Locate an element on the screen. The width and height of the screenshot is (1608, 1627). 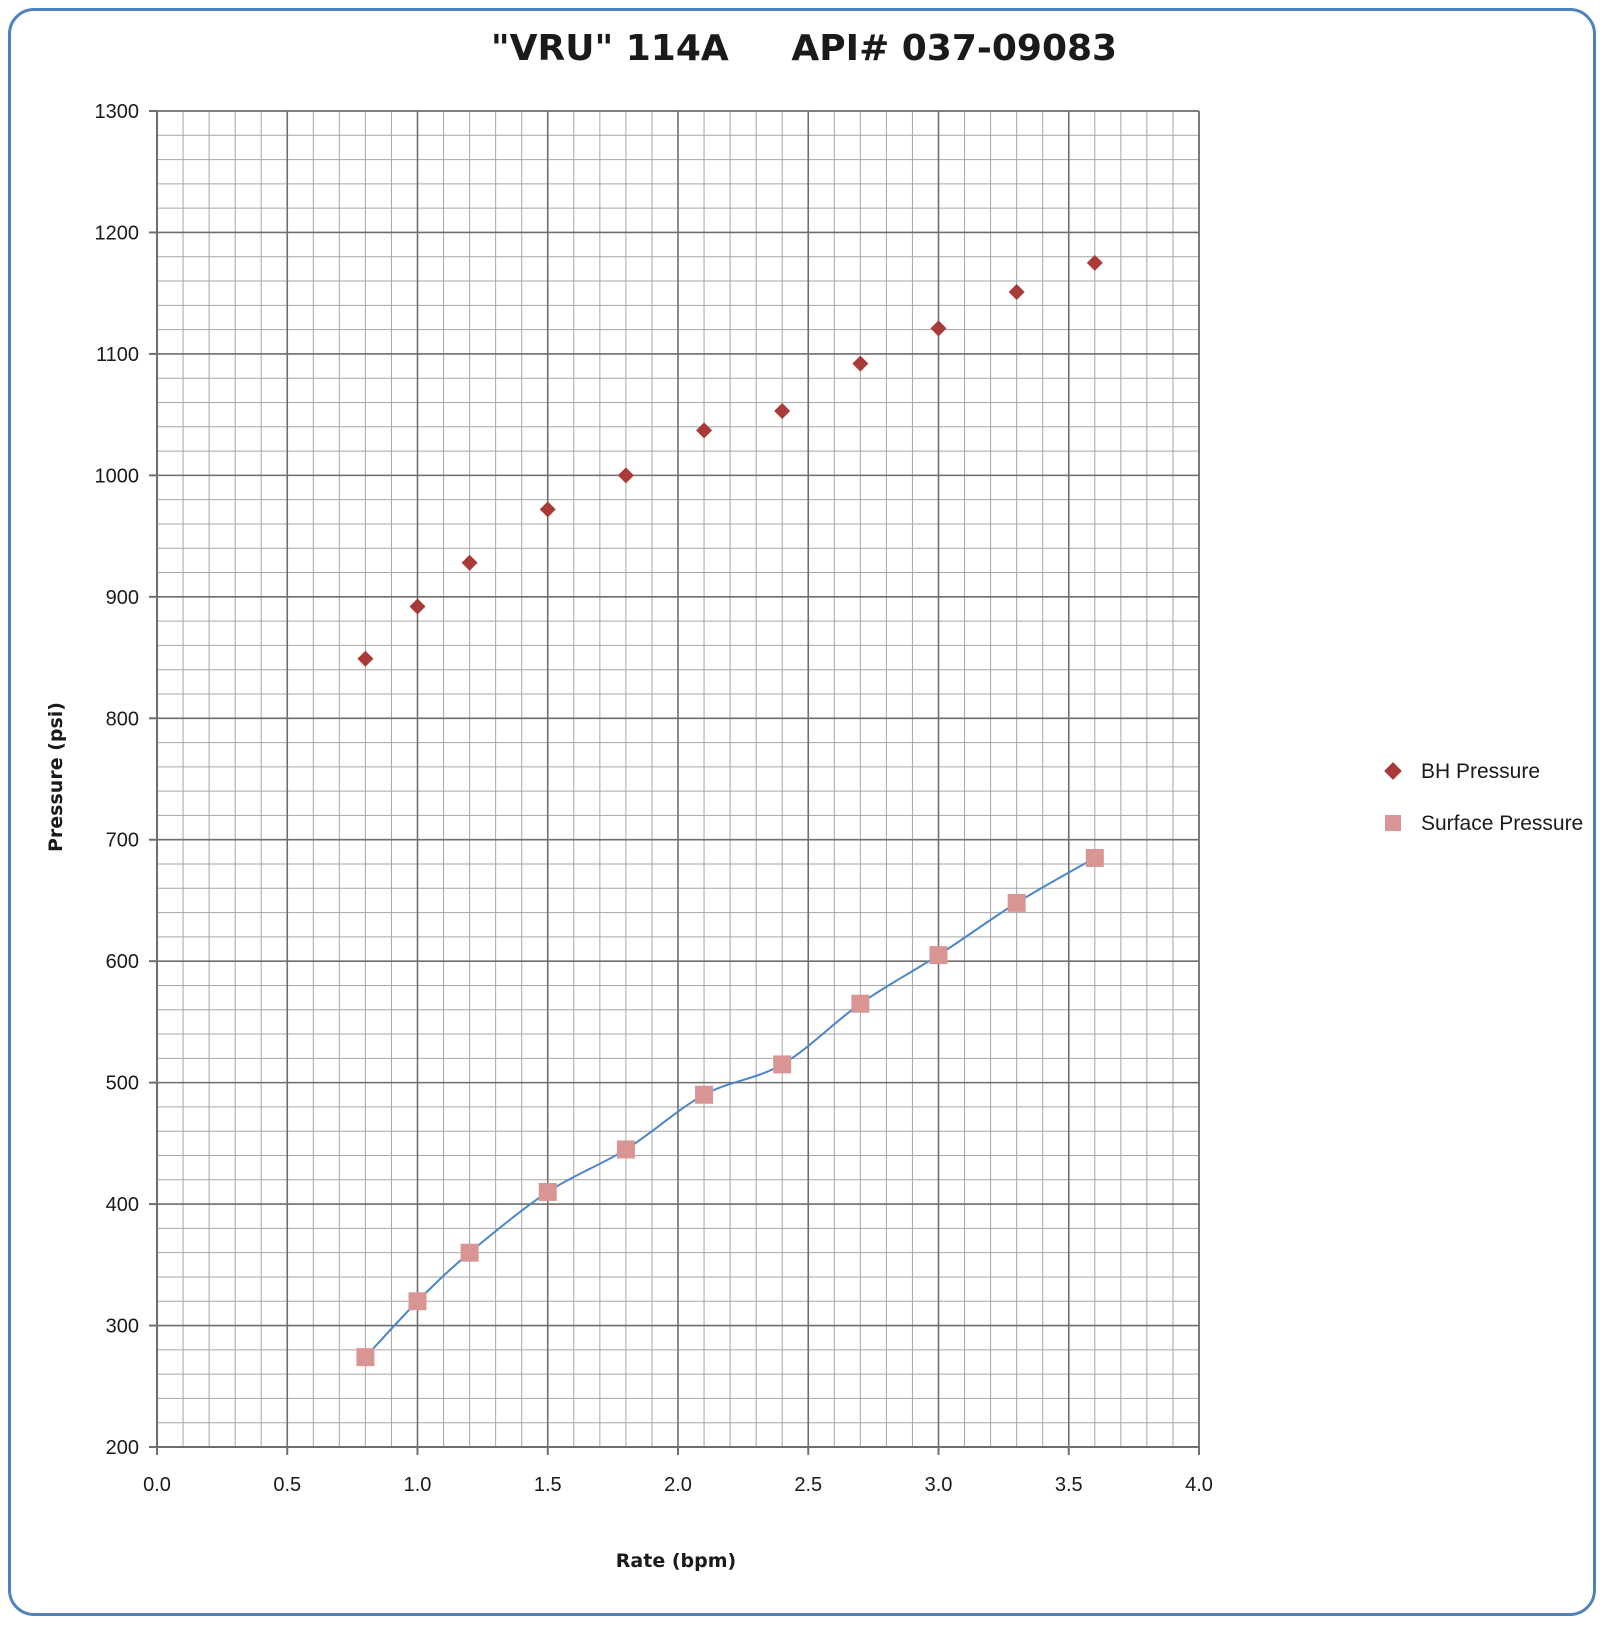
x-axis-label: Rate (bpm) is located at coordinates (676, 1561).